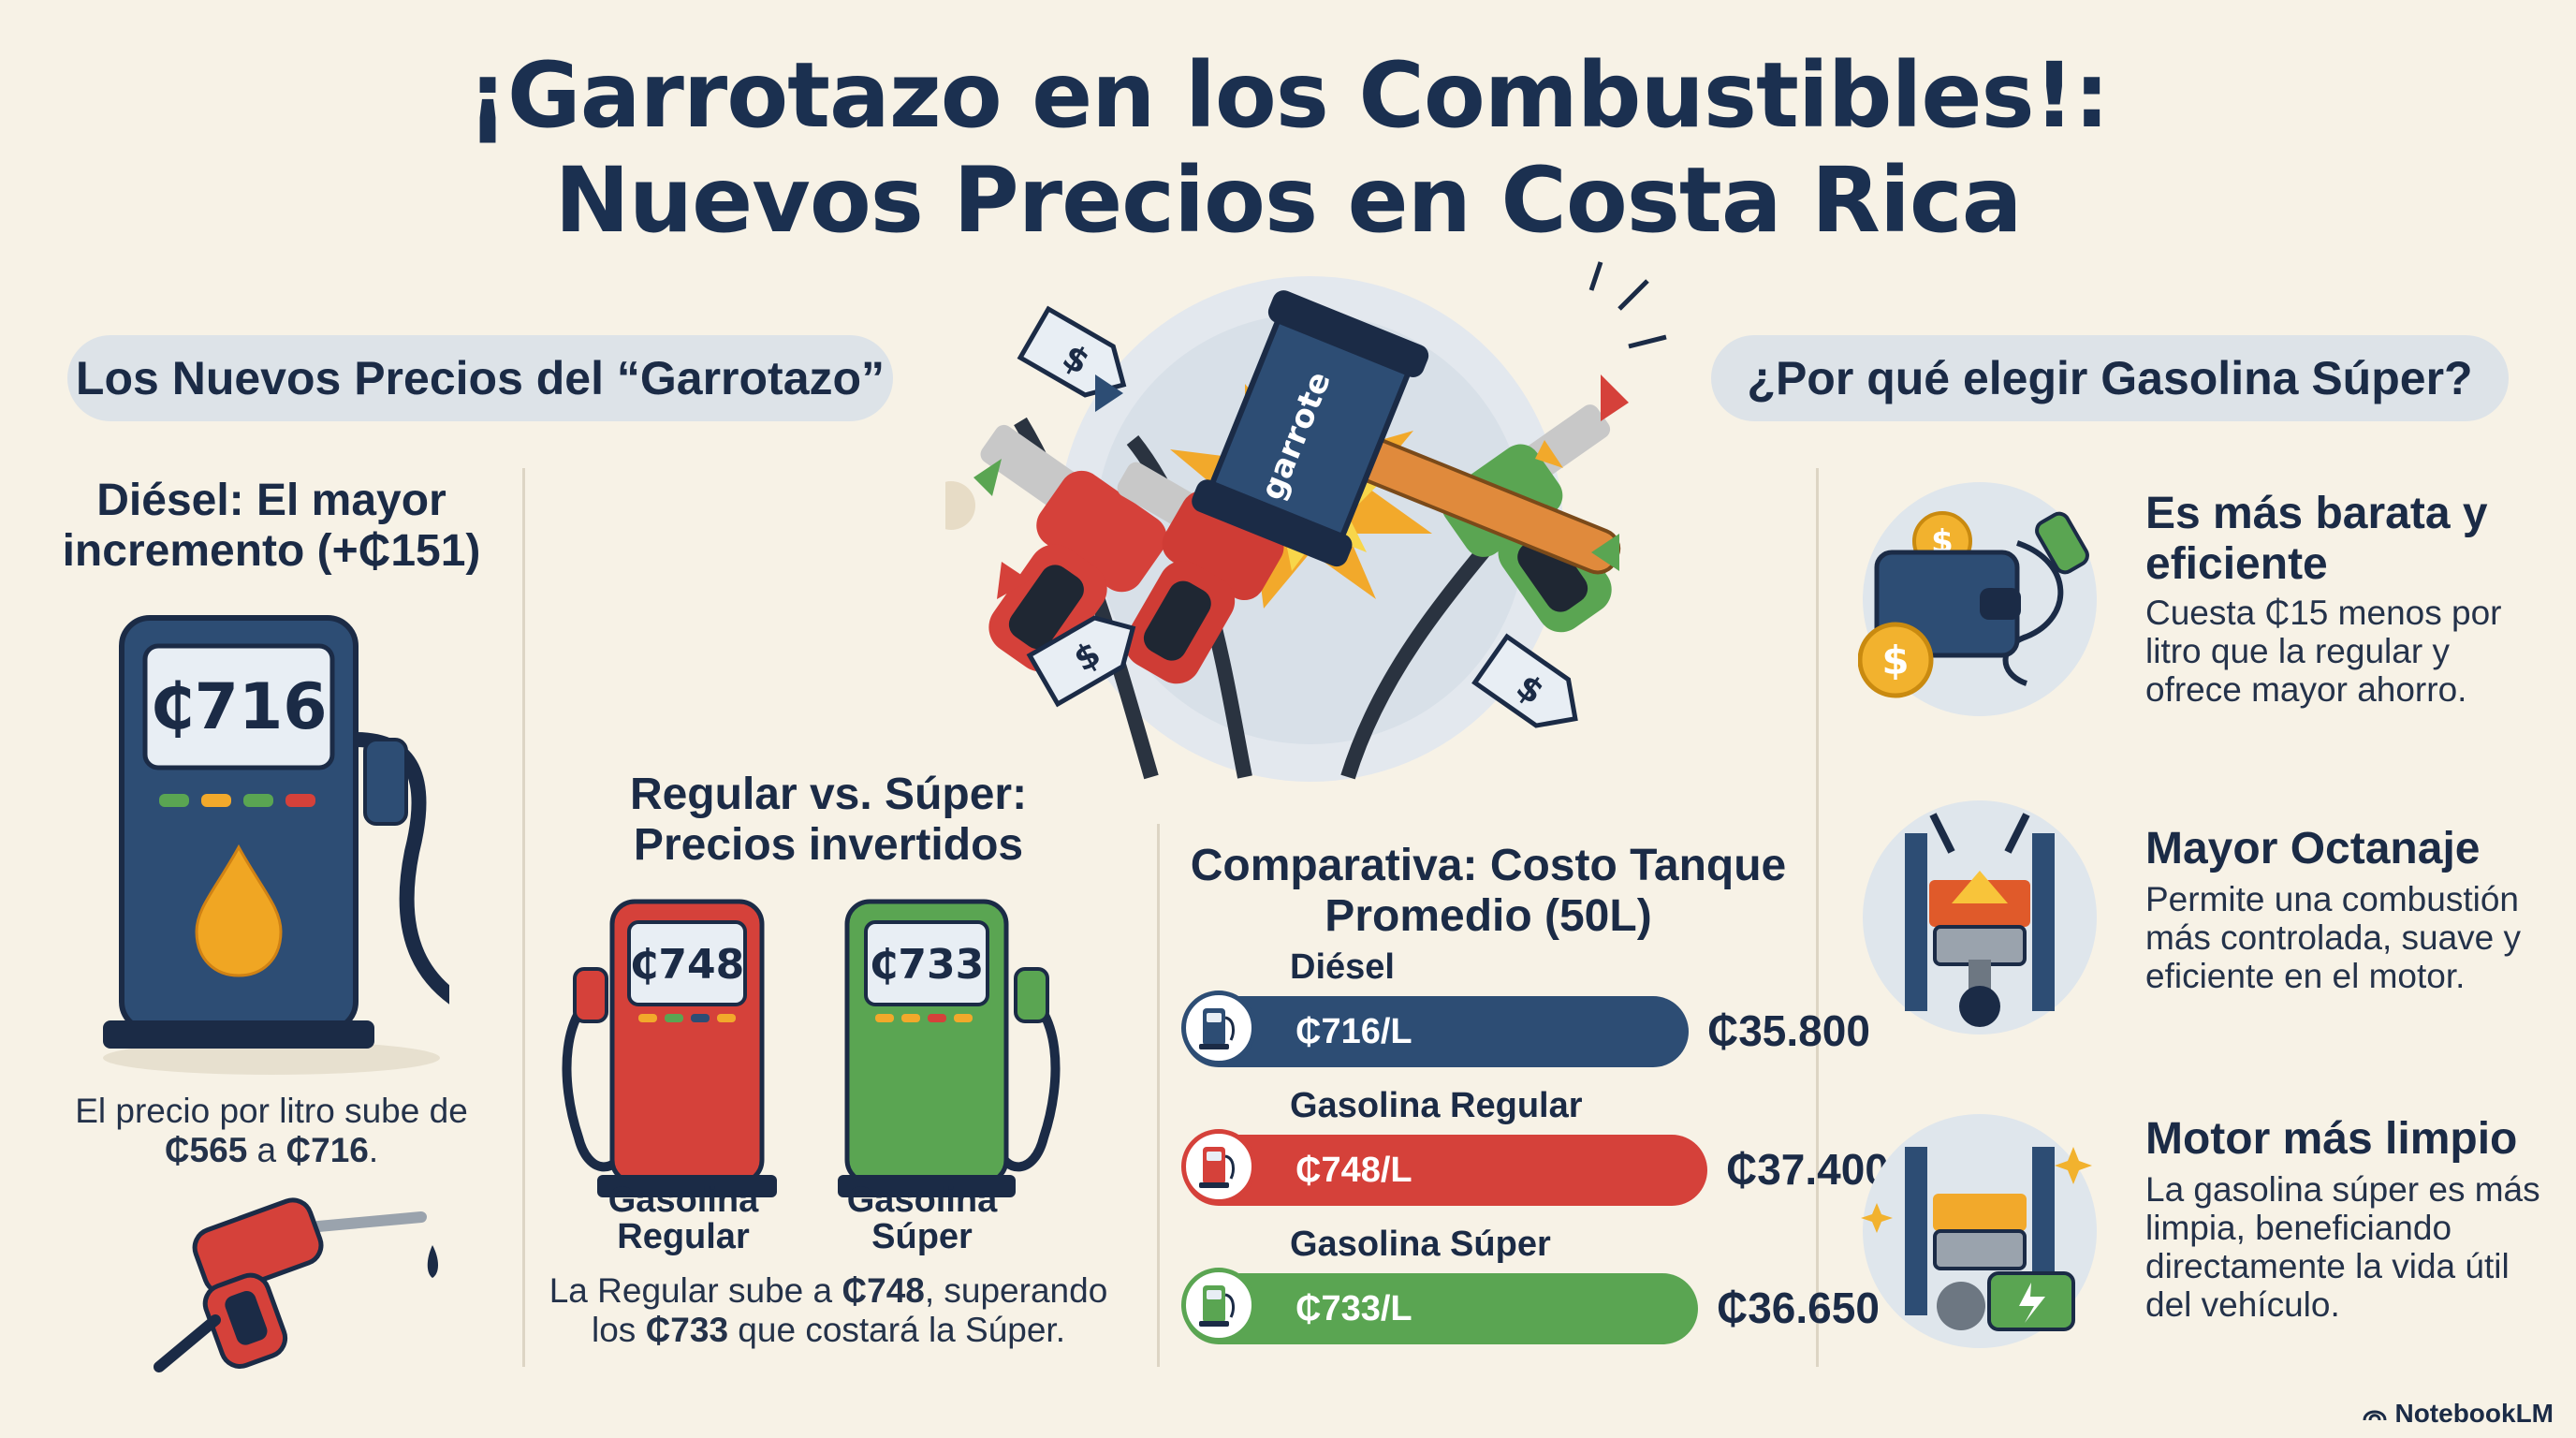 This screenshot has width=2576, height=1438. I want to click on comparison-bar-price: ₵733/L, so click(1353, 1308).